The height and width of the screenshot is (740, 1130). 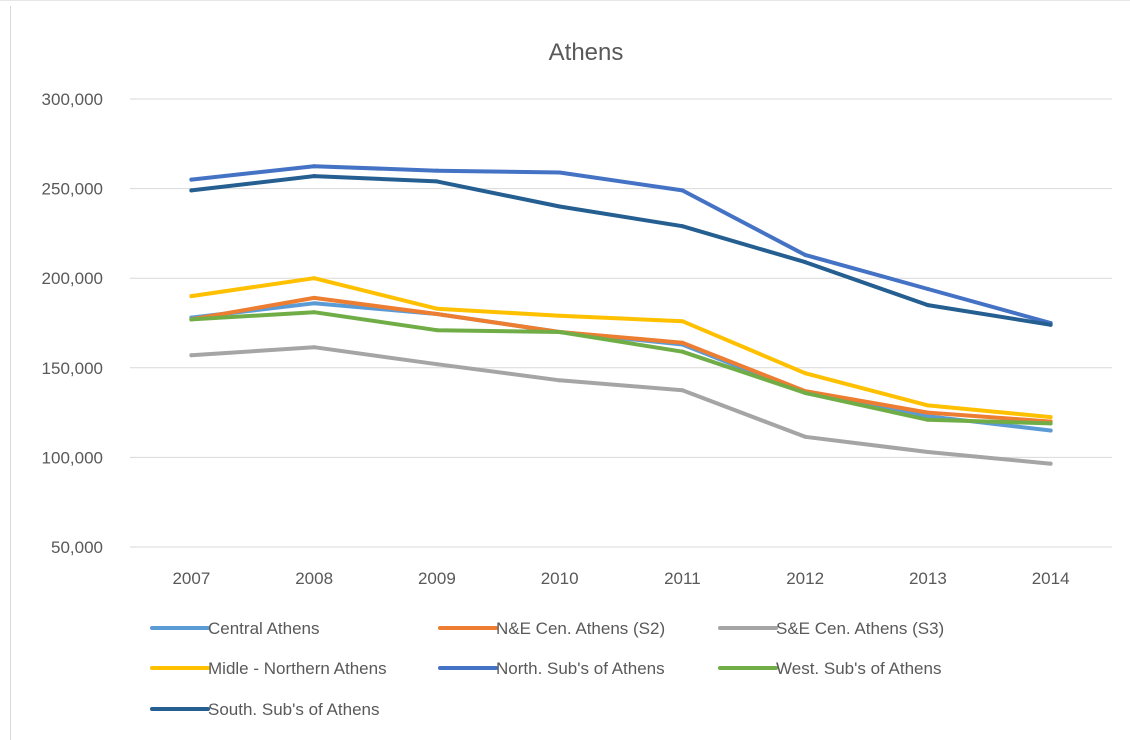 I want to click on legend-label: West. Sub's of Athens, so click(x=858, y=668).